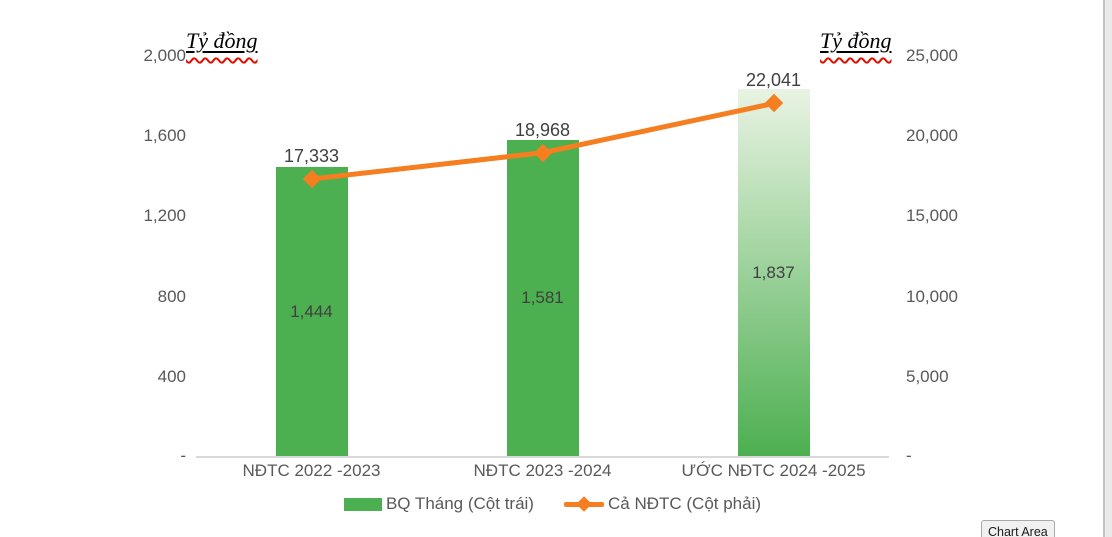 The height and width of the screenshot is (537, 1112). What do you see at coordinates (171, 376) in the screenshot?
I see `left-axis-tick: 400` at bounding box center [171, 376].